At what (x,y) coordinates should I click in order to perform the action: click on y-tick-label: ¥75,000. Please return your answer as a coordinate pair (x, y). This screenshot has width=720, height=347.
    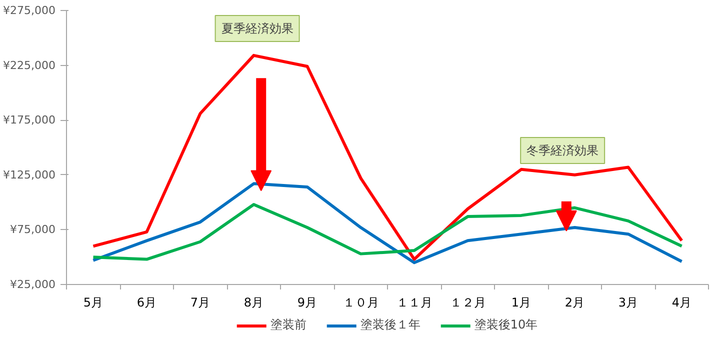
    Looking at the image, I should click on (33, 229).